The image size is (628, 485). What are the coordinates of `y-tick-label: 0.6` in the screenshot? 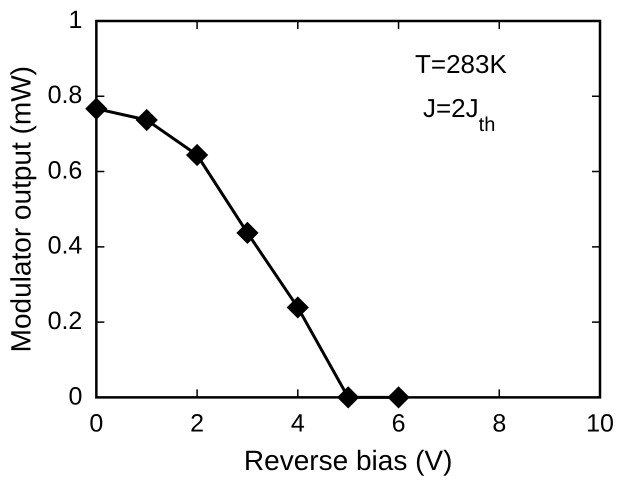 It's located at (65, 170).